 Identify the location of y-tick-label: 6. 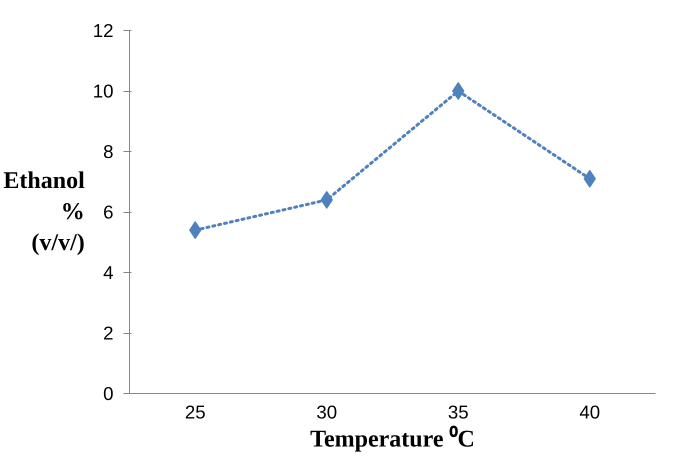
(108, 212).